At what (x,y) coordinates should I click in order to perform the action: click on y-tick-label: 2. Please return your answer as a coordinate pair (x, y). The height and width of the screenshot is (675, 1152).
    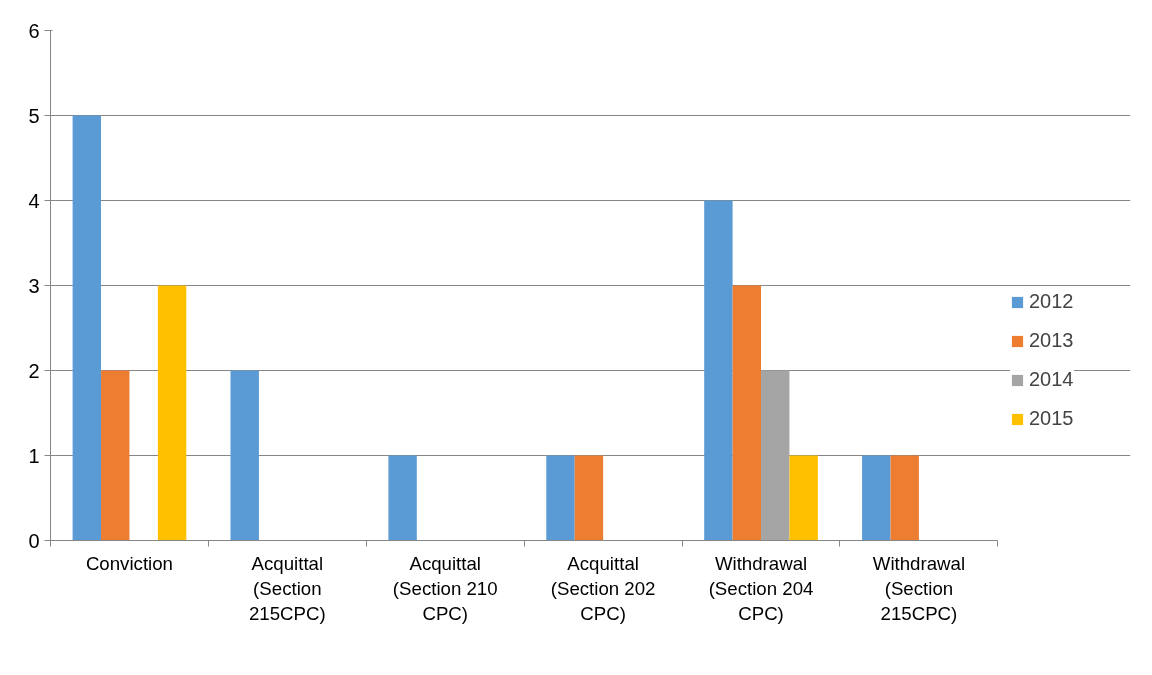
    Looking at the image, I should click on (34, 370).